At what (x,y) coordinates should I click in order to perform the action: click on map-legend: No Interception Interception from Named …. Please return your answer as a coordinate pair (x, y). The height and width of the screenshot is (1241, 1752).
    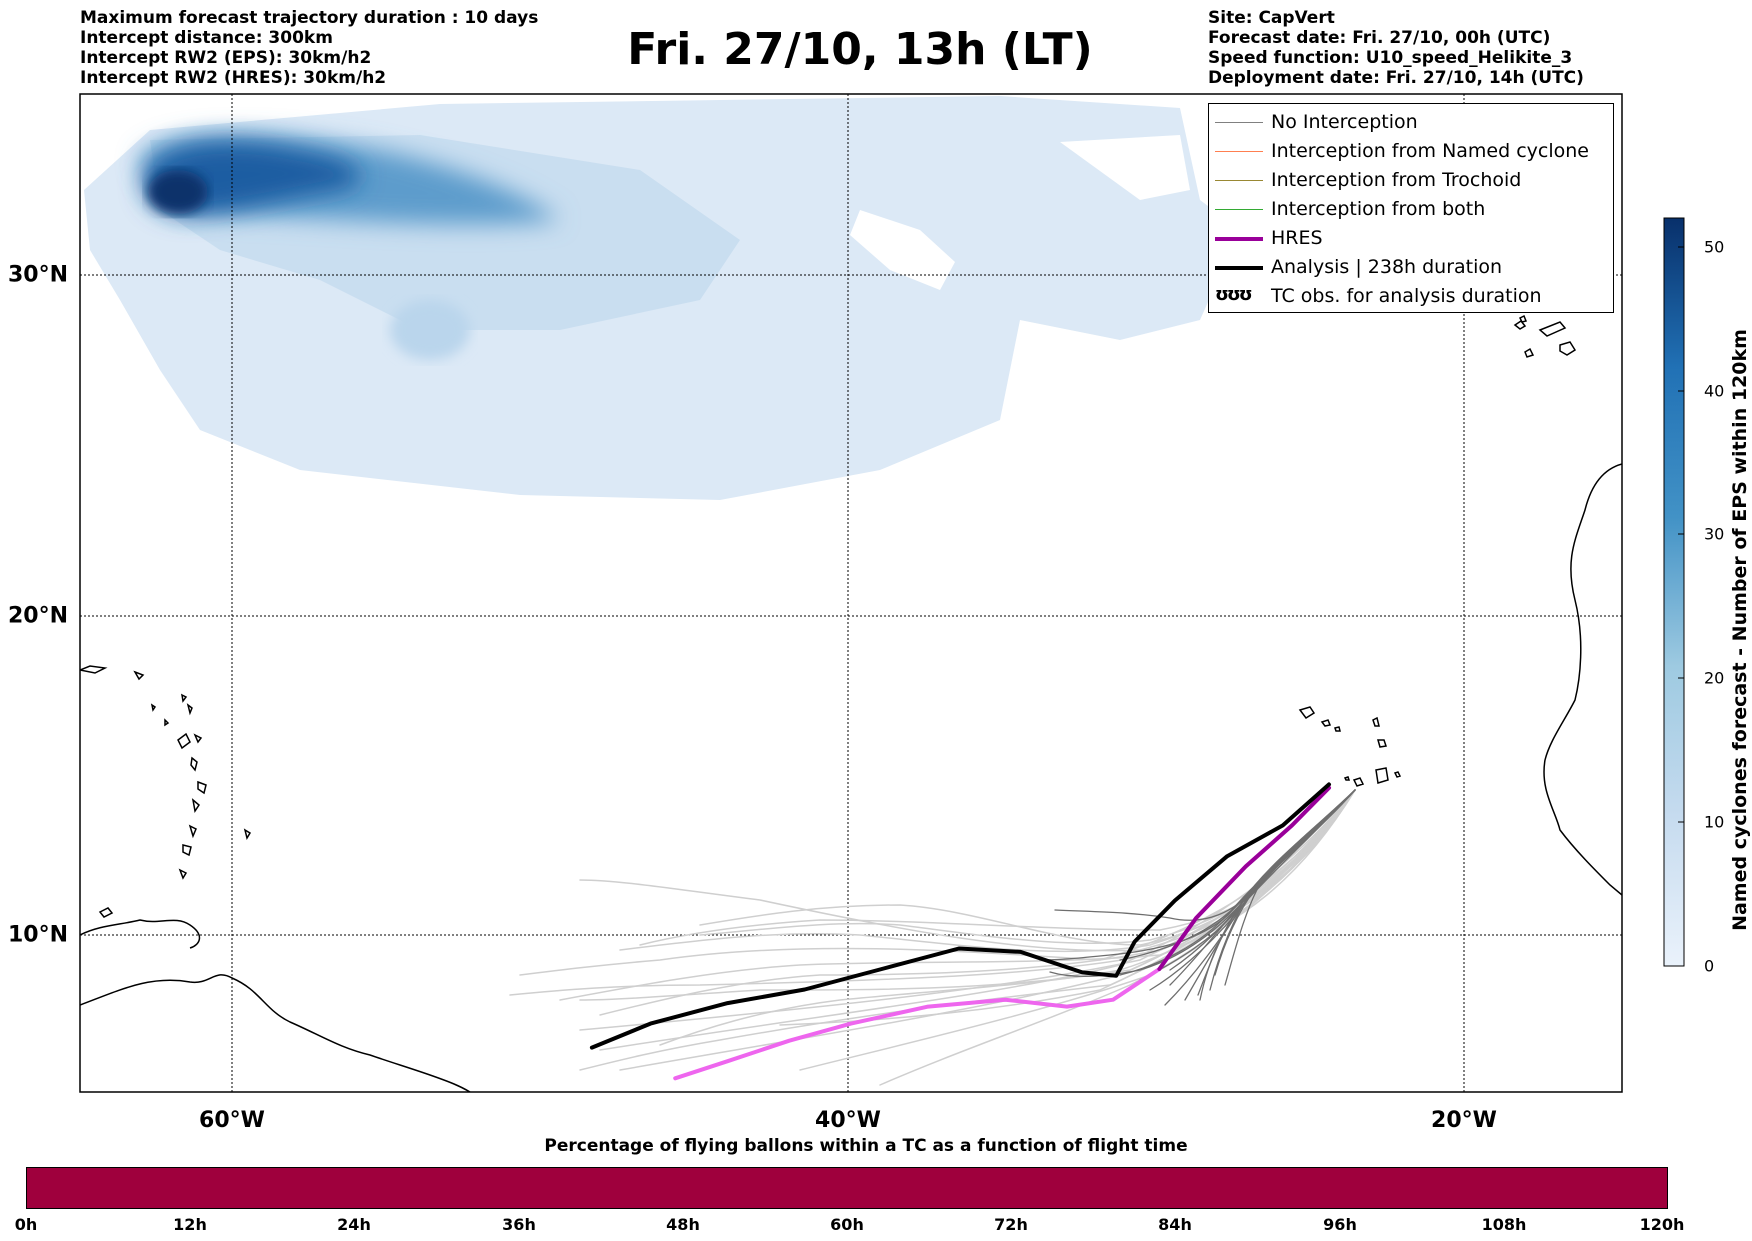
    Looking at the image, I should click on (1411, 208).